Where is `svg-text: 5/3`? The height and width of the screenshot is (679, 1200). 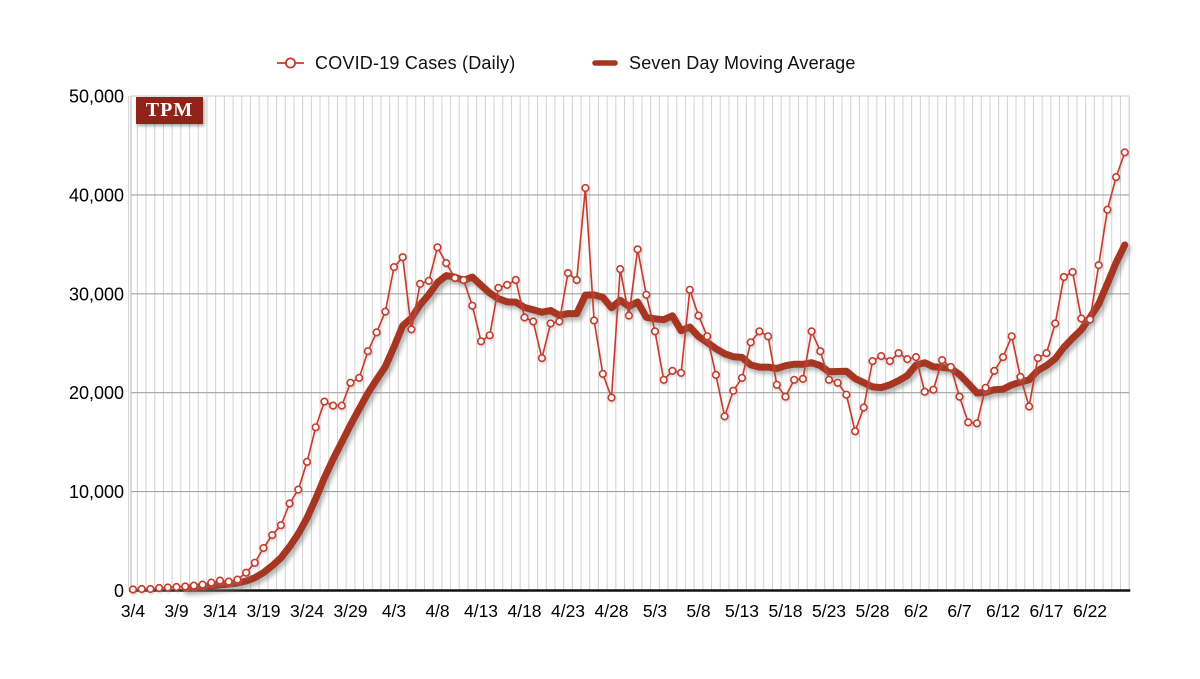 svg-text: 5/3 is located at coordinates (655, 611).